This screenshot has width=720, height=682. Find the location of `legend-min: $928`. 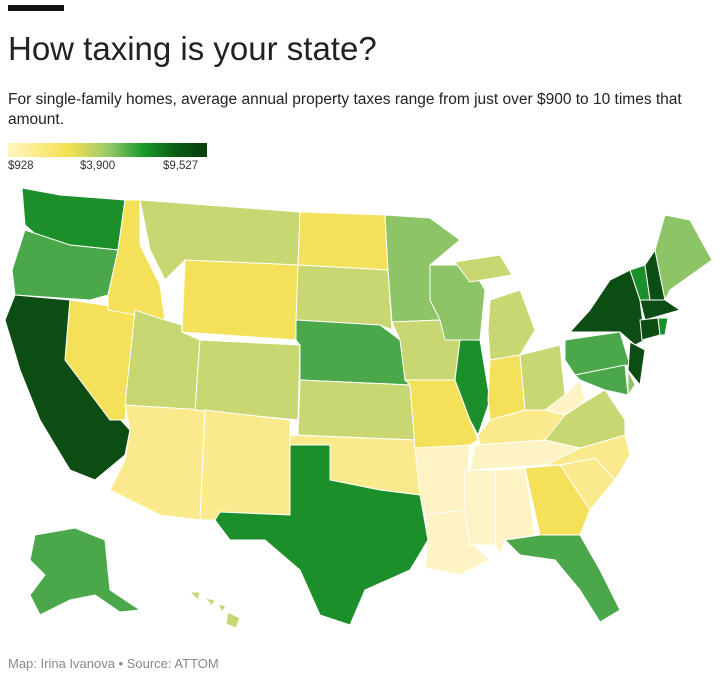

legend-min: $928 is located at coordinates (21, 166).